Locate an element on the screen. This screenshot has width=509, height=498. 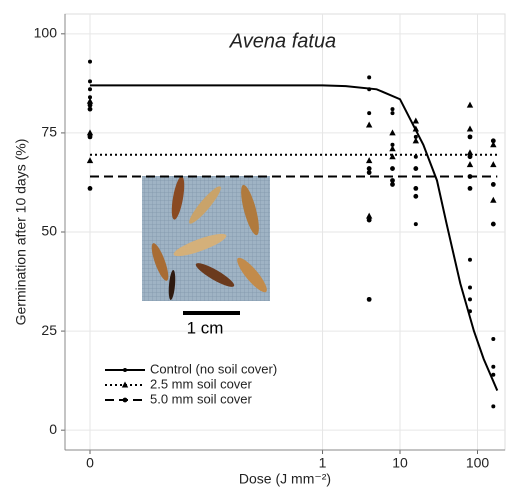
legend-label: 5.0 mm soil cover is located at coordinates (201, 398).